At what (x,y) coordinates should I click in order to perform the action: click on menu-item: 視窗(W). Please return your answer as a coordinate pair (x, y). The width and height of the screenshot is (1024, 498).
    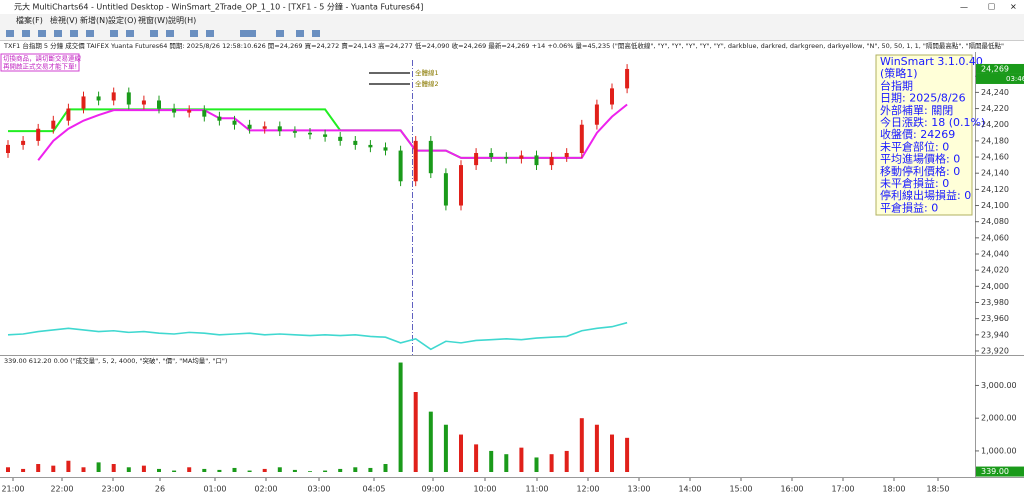
    Looking at the image, I should click on (153, 20).